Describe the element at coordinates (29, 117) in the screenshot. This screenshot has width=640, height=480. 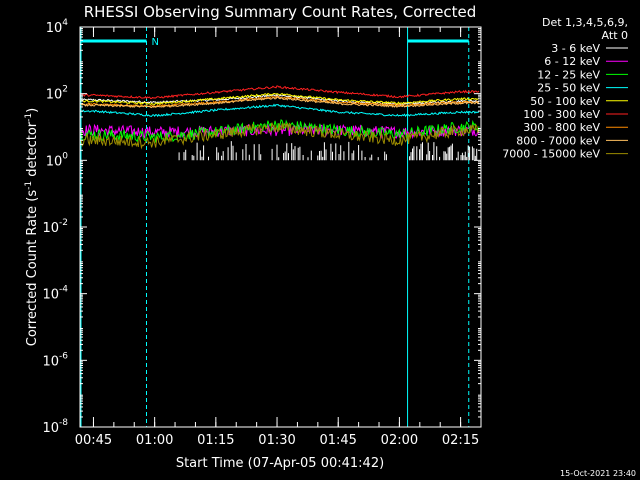
I see `y-axis-label-sup-2: -1` at that location.